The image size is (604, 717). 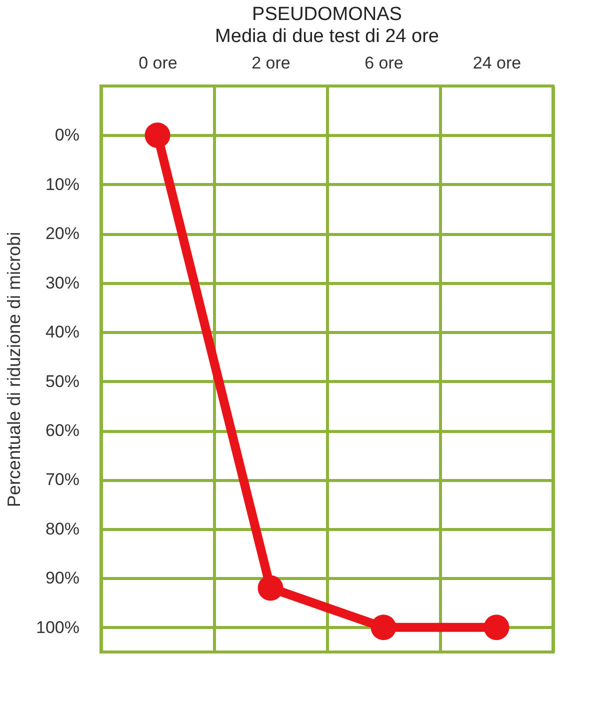 What do you see at coordinates (14, 370) in the screenshot?
I see `y-axis-title: Percentuale di riduzione di microbi` at bounding box center [14, 370].